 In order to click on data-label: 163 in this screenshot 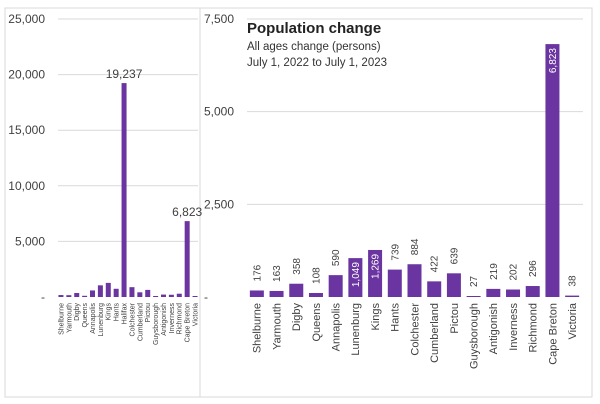, I will do `click(277, 273)`.